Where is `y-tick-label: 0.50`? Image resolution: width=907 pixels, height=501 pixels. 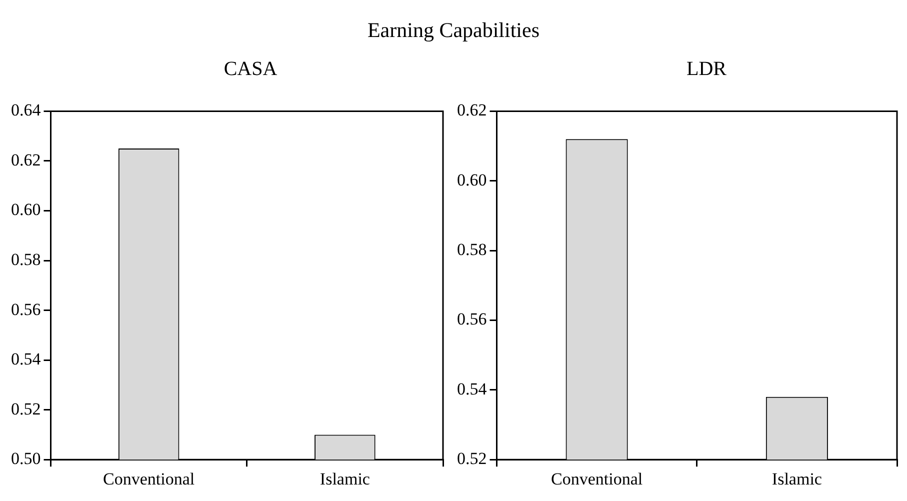 y-tick-label: 0.50 is located at coordinates (26, 458).